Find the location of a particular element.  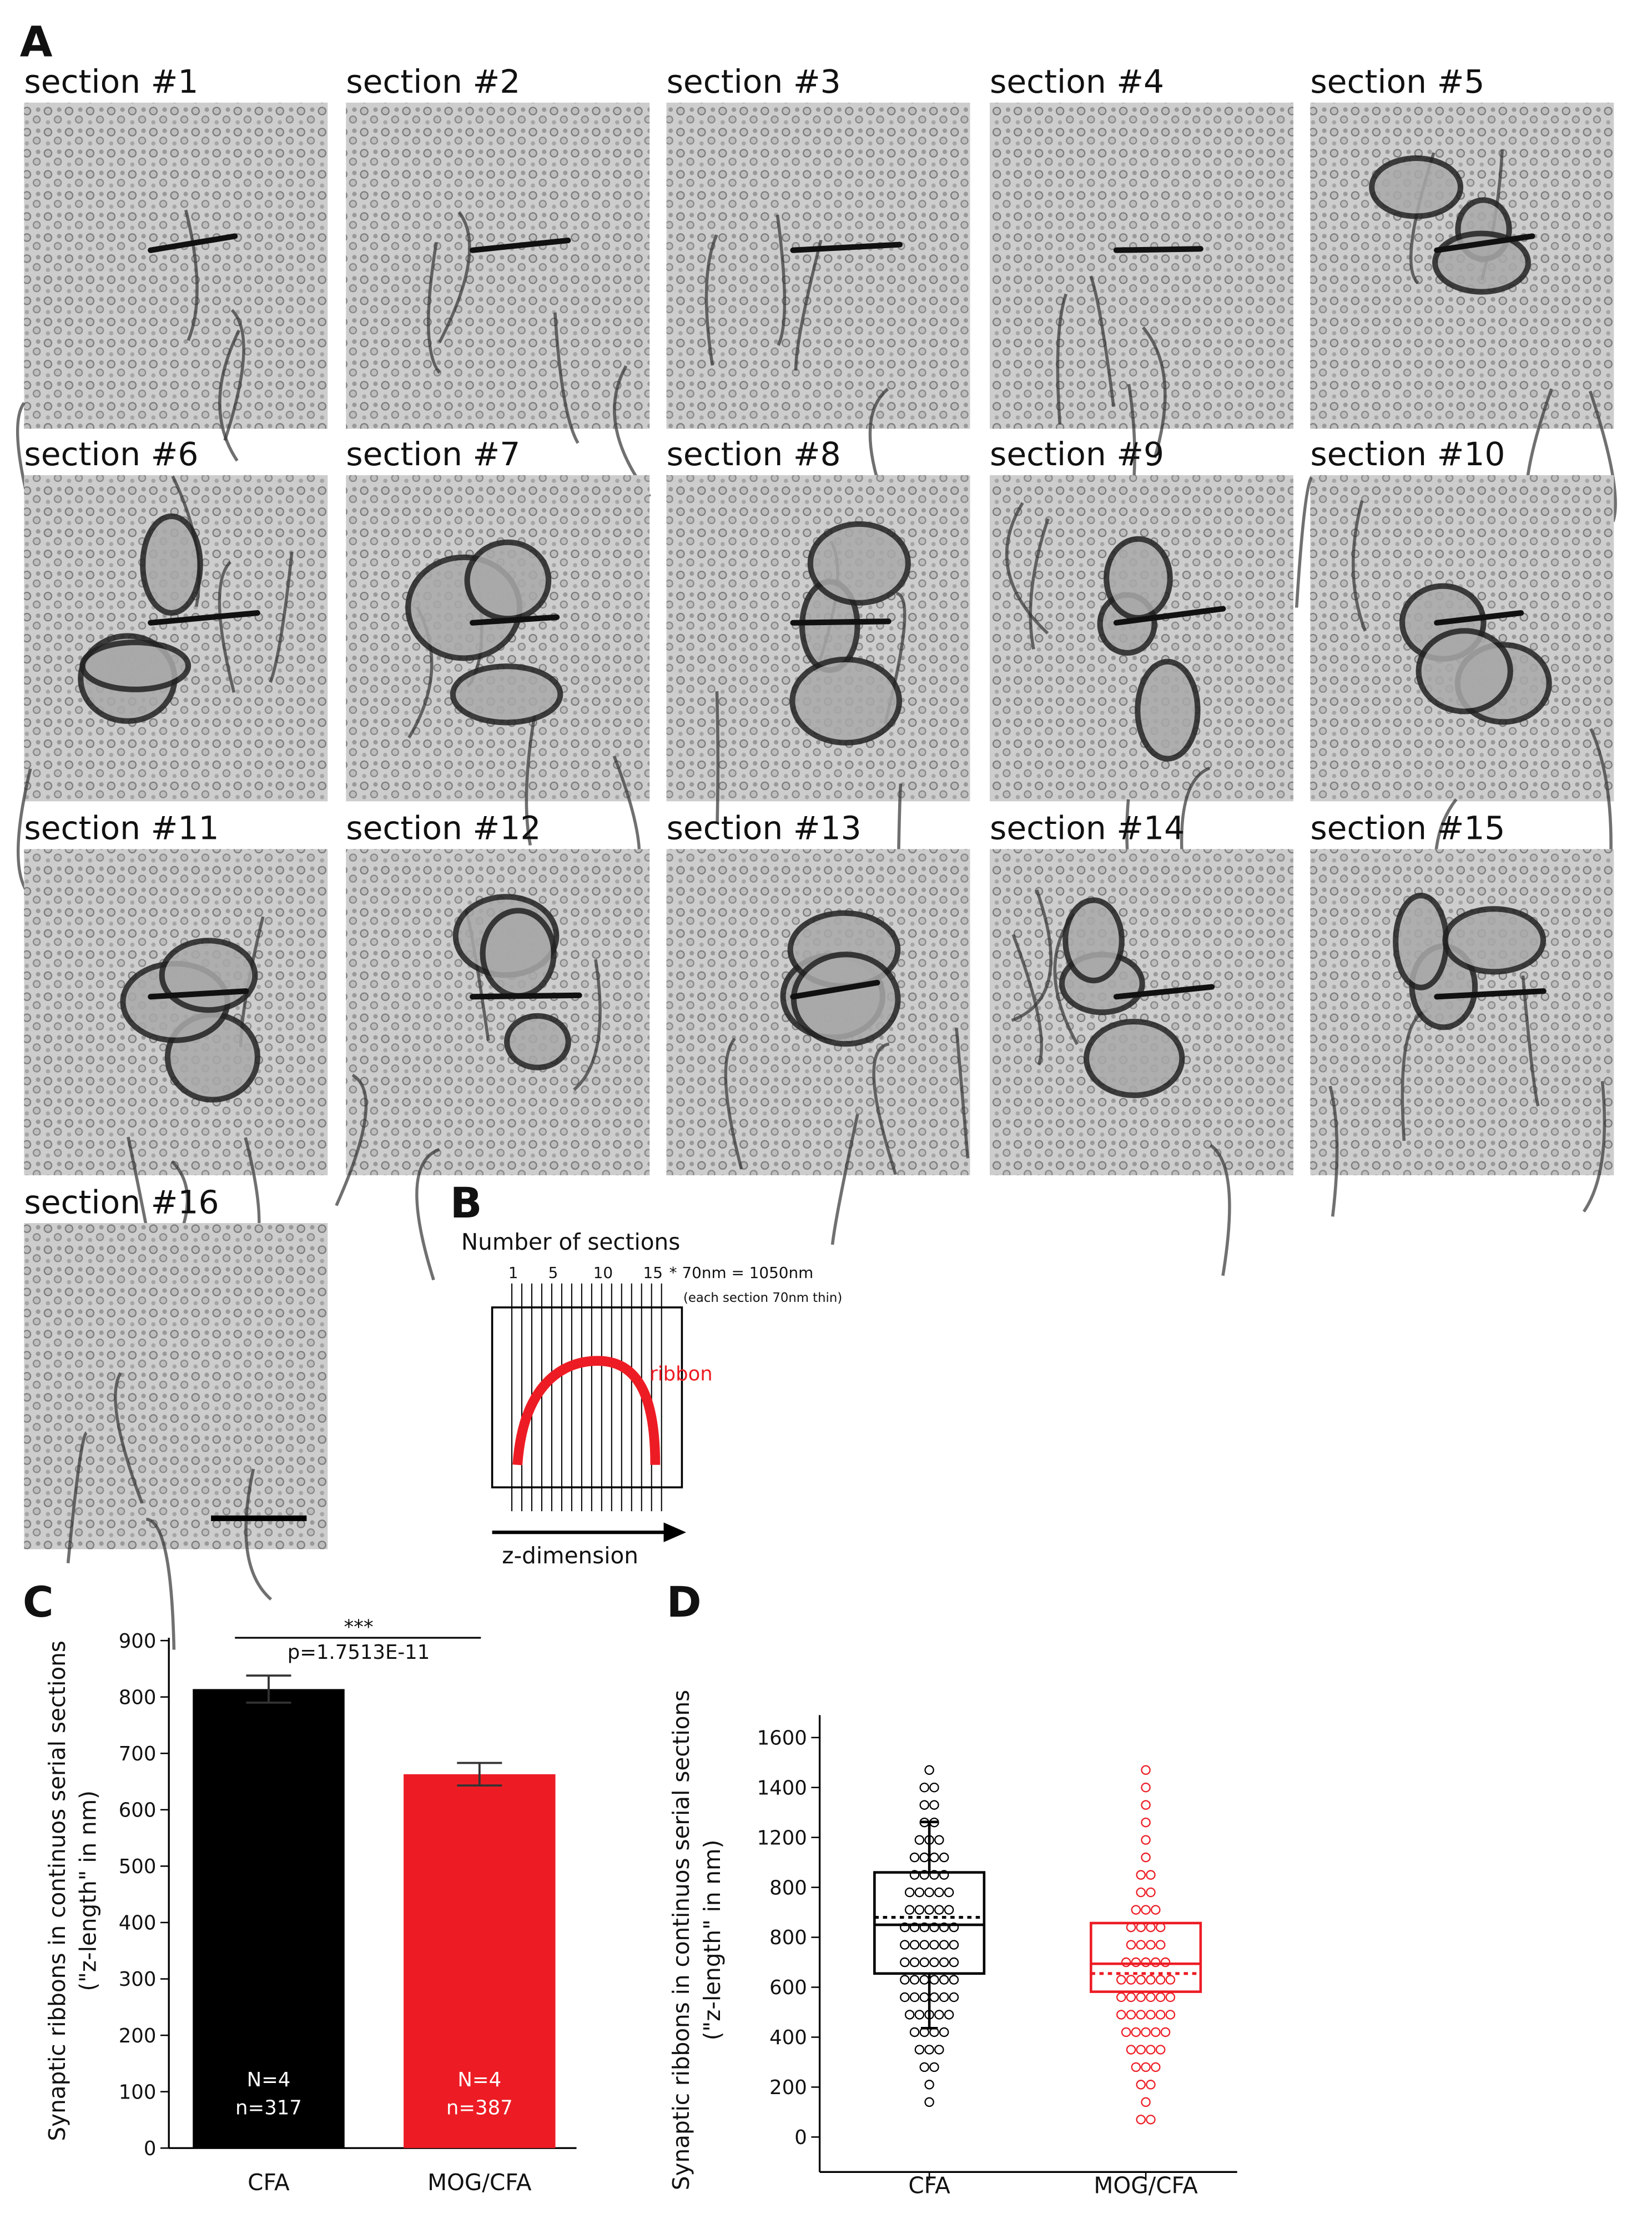

y-tick-label: 700 is located at coordinates (138, 1754).